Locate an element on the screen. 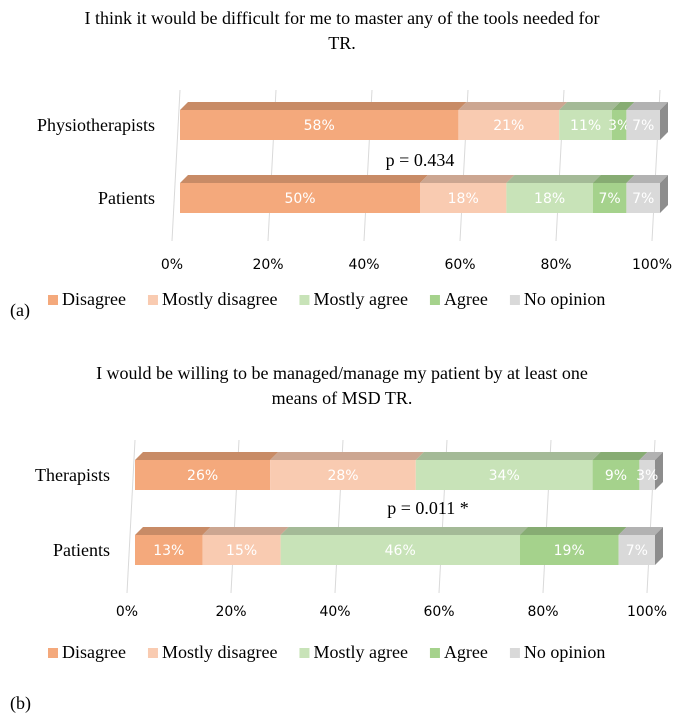 Image resolution: width=685 pixels, height=719 pixels. data-label: 34% is located at coordinates (504, 476).